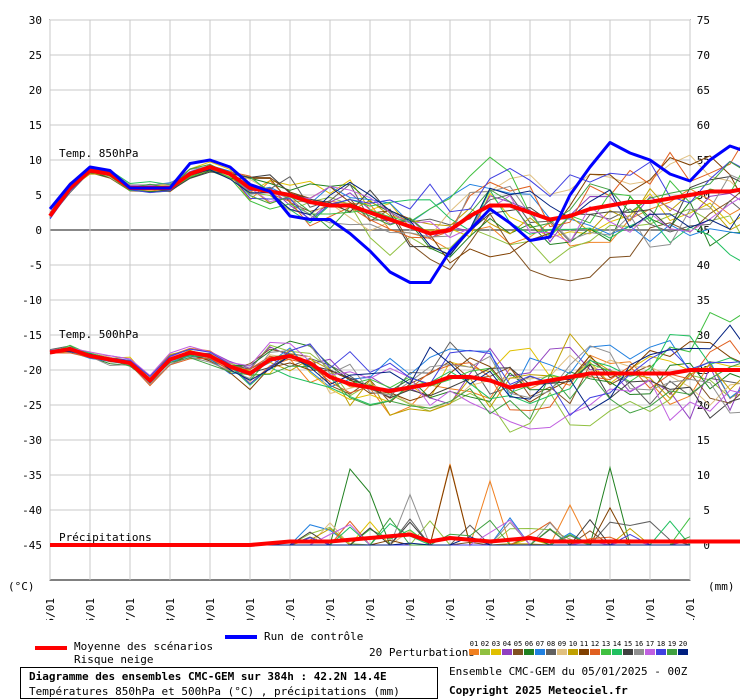 This screenshot has width=740, height=700. What do you see at coordinates (32, 440) in the screenshot?
I see `left-tick-label: -30` at bounding box center [32, 440].